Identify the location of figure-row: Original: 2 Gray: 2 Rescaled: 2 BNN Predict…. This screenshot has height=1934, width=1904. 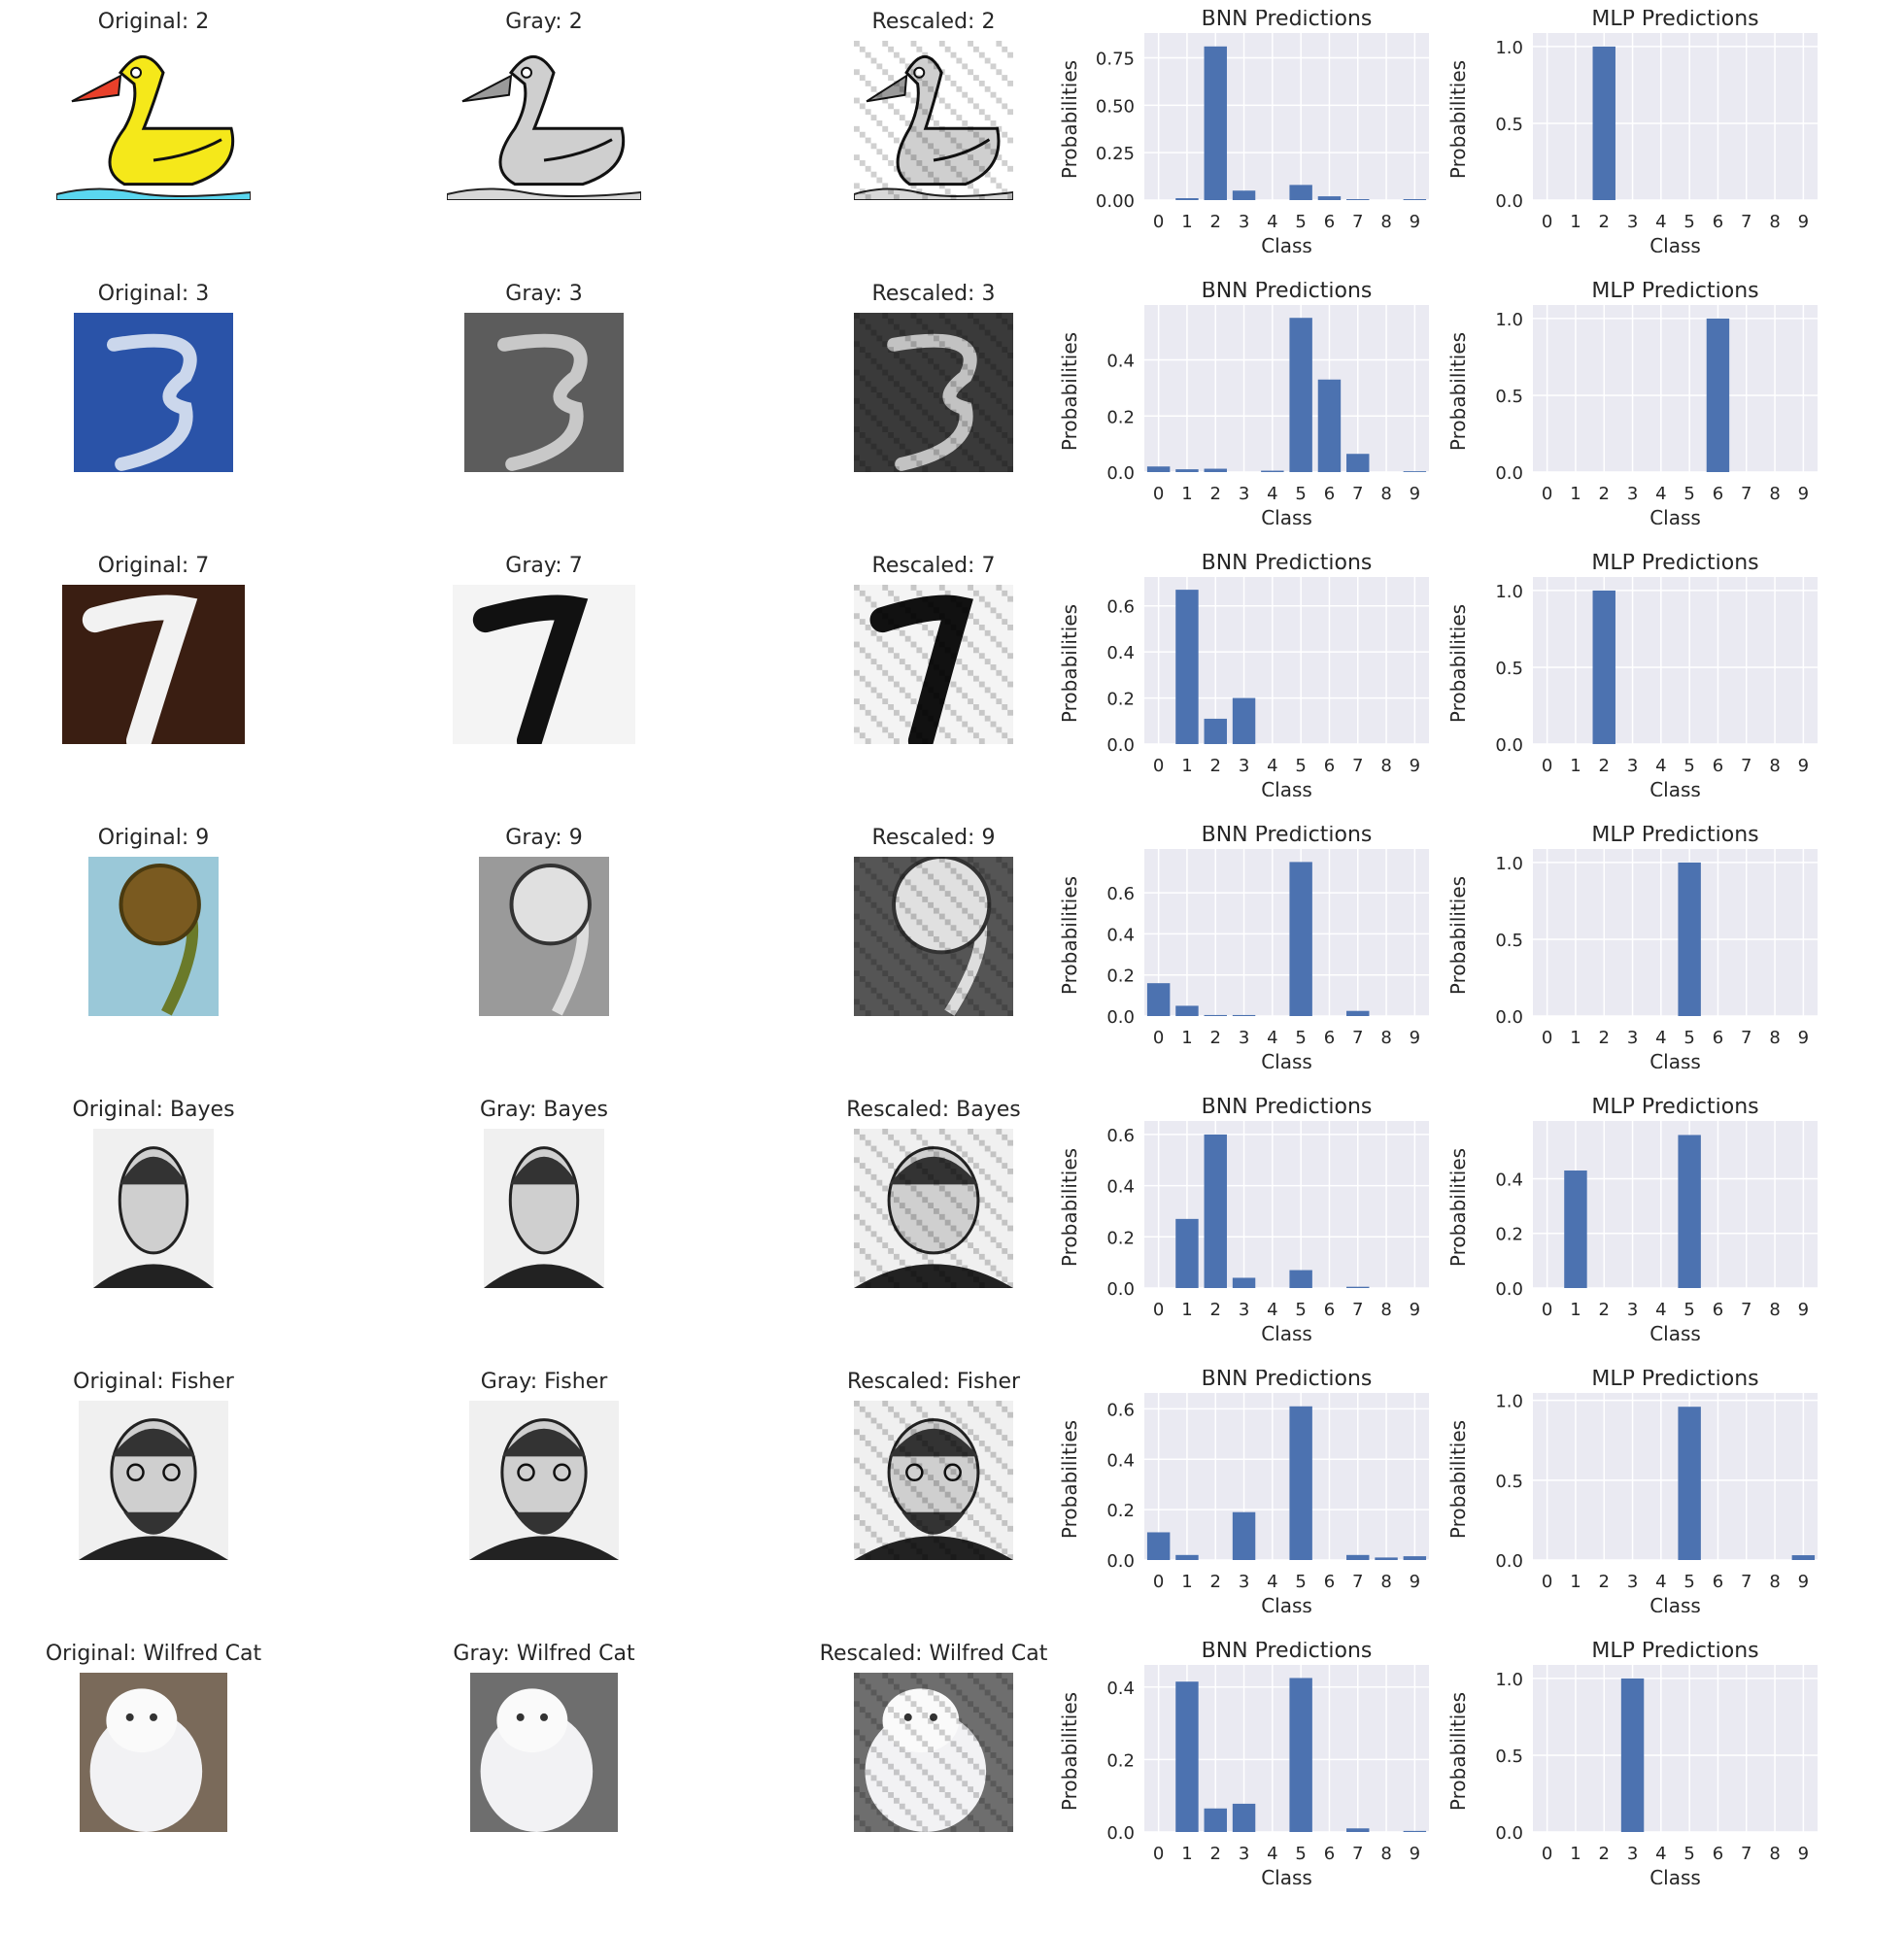
(952, 146).